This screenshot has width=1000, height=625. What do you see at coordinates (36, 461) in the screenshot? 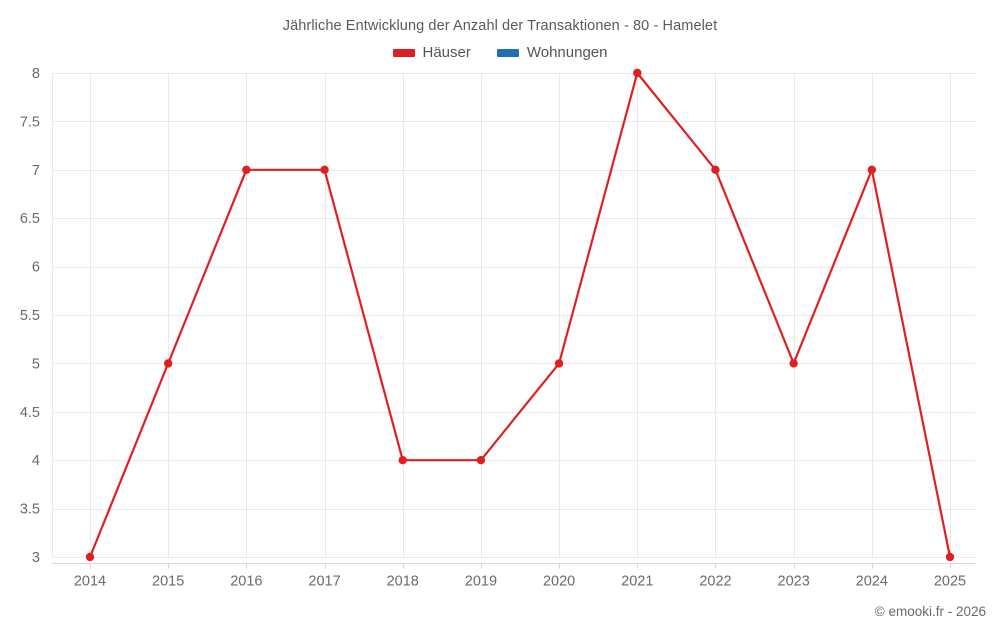
I see `y-tick-label: 4` at bounding box center [36, 461].